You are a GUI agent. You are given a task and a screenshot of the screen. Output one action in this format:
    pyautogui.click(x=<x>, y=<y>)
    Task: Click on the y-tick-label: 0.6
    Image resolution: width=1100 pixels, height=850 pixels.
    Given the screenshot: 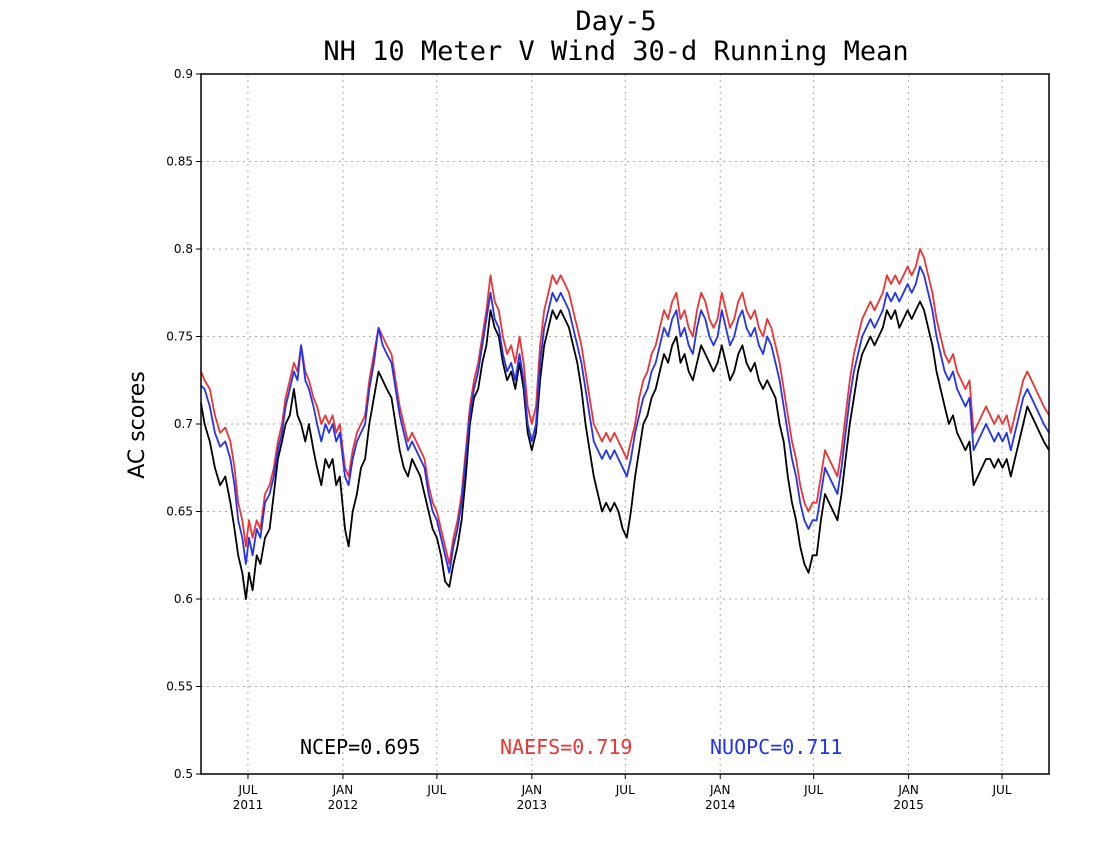 What is the action you would take?
    pyautogui.click(x=183, y=599)
    